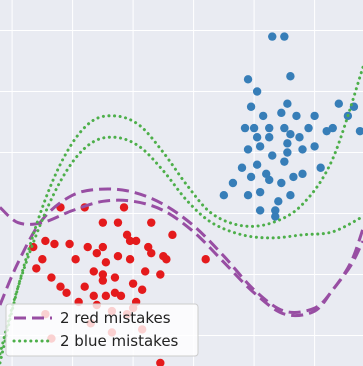  I want to click on legend: 2 red mistakes 2 blue mistakes, so click(102, 330).